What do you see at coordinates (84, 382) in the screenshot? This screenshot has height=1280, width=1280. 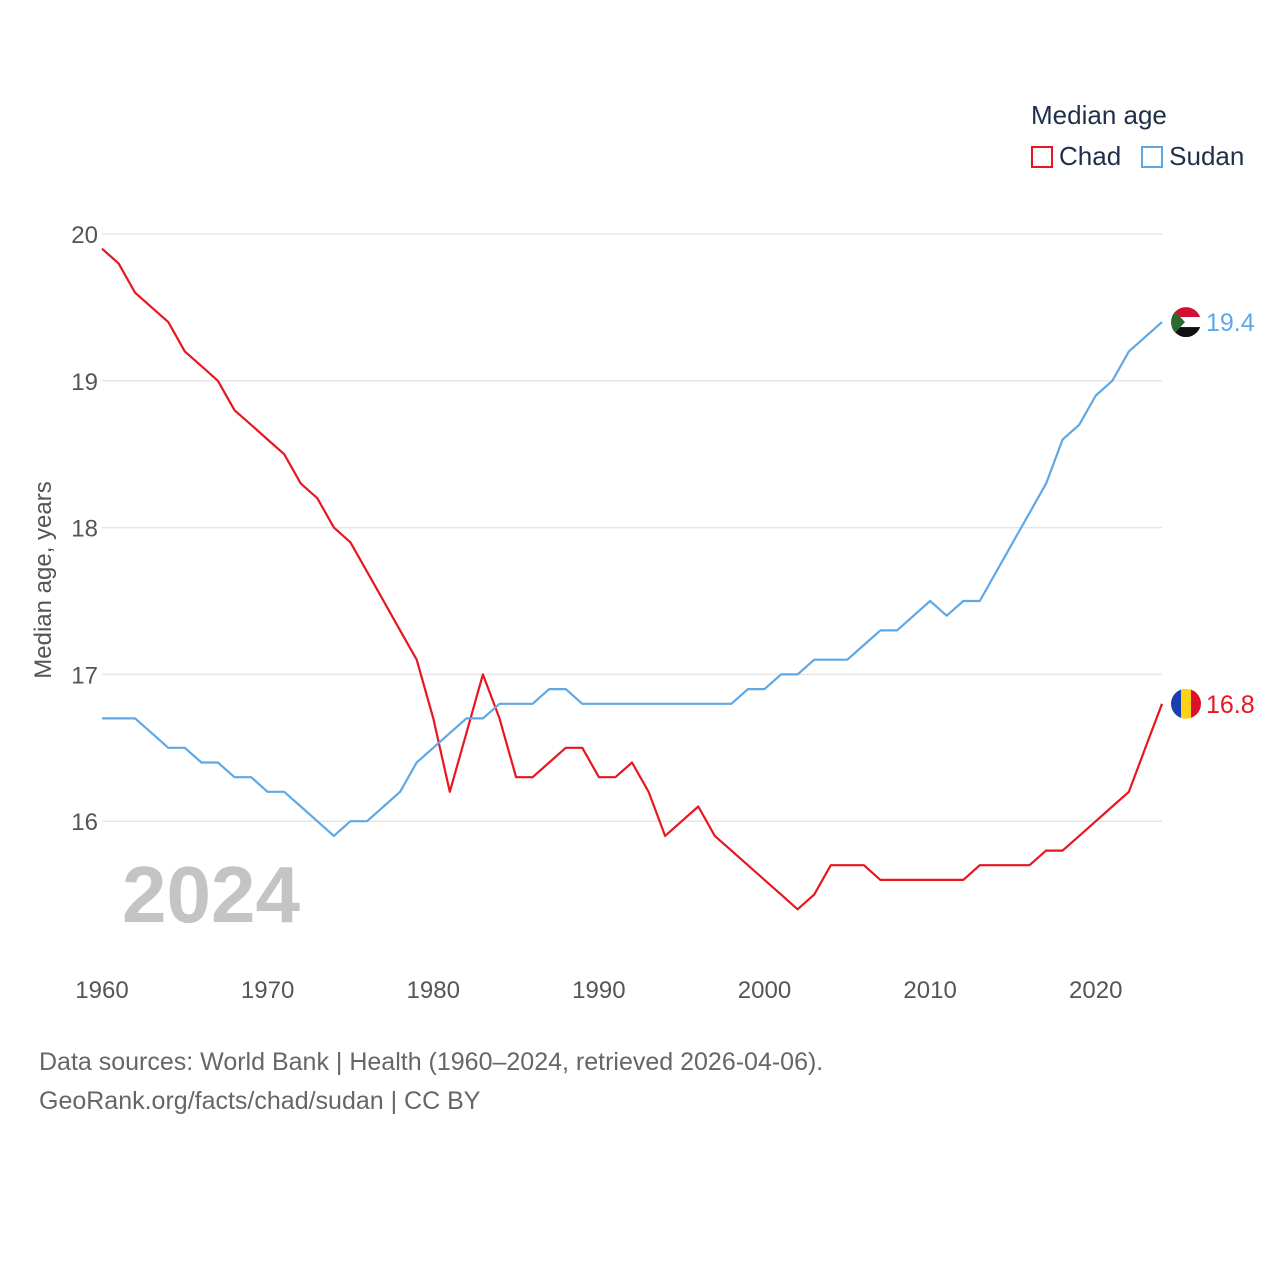 I see `y-tick-label: 19` at bounding box center [84, 382].